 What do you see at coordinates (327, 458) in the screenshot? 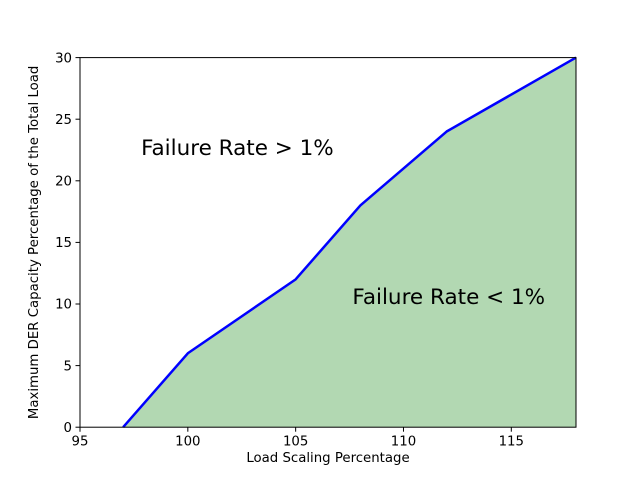
I see `x-axis-label: Load Scaling Percentage` at bounding box center [327, 458].